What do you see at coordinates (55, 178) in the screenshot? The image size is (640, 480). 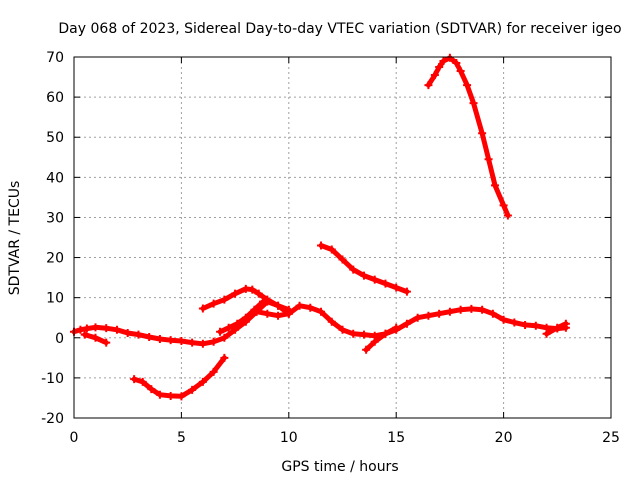 I see `y-tick-label: 40` at bounding box center [55, 178].